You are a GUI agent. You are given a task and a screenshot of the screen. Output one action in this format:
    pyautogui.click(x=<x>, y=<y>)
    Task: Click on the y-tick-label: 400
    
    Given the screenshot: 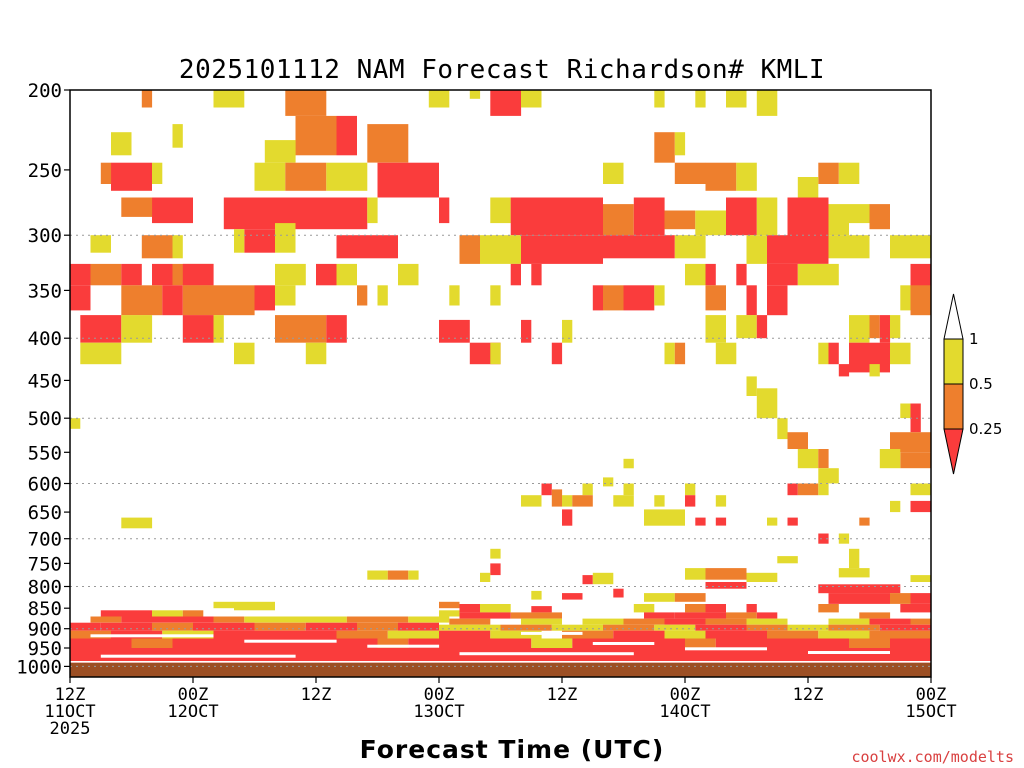 What is the action you would take?
    pyautogui.click(x=45, y=339)
    